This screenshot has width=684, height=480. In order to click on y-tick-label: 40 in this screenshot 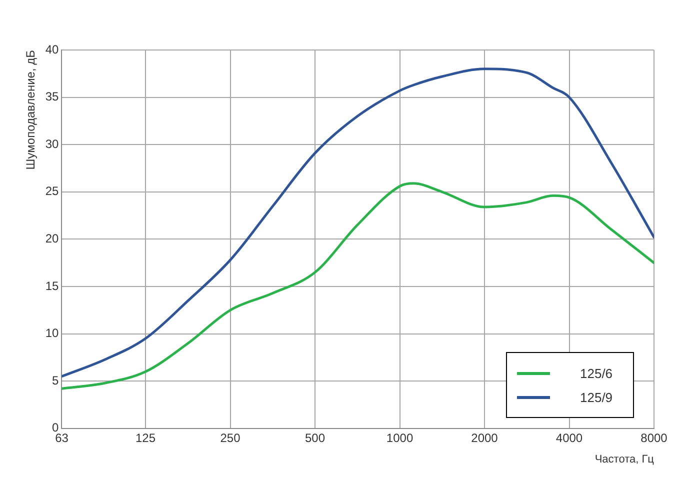, I will do `click(52, 49)`.